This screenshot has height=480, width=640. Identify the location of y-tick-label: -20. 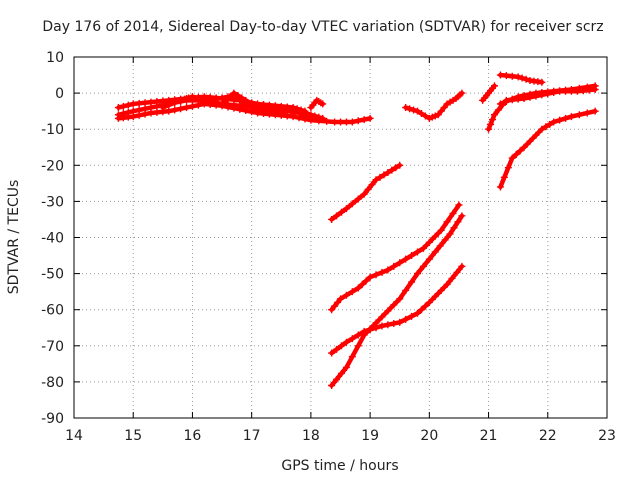
(52, 166).